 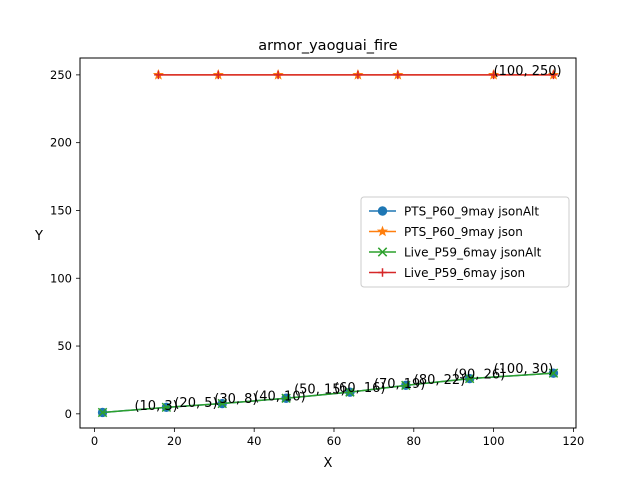 I want to click on x-tick-label: 60, so click(x=334, y=441).